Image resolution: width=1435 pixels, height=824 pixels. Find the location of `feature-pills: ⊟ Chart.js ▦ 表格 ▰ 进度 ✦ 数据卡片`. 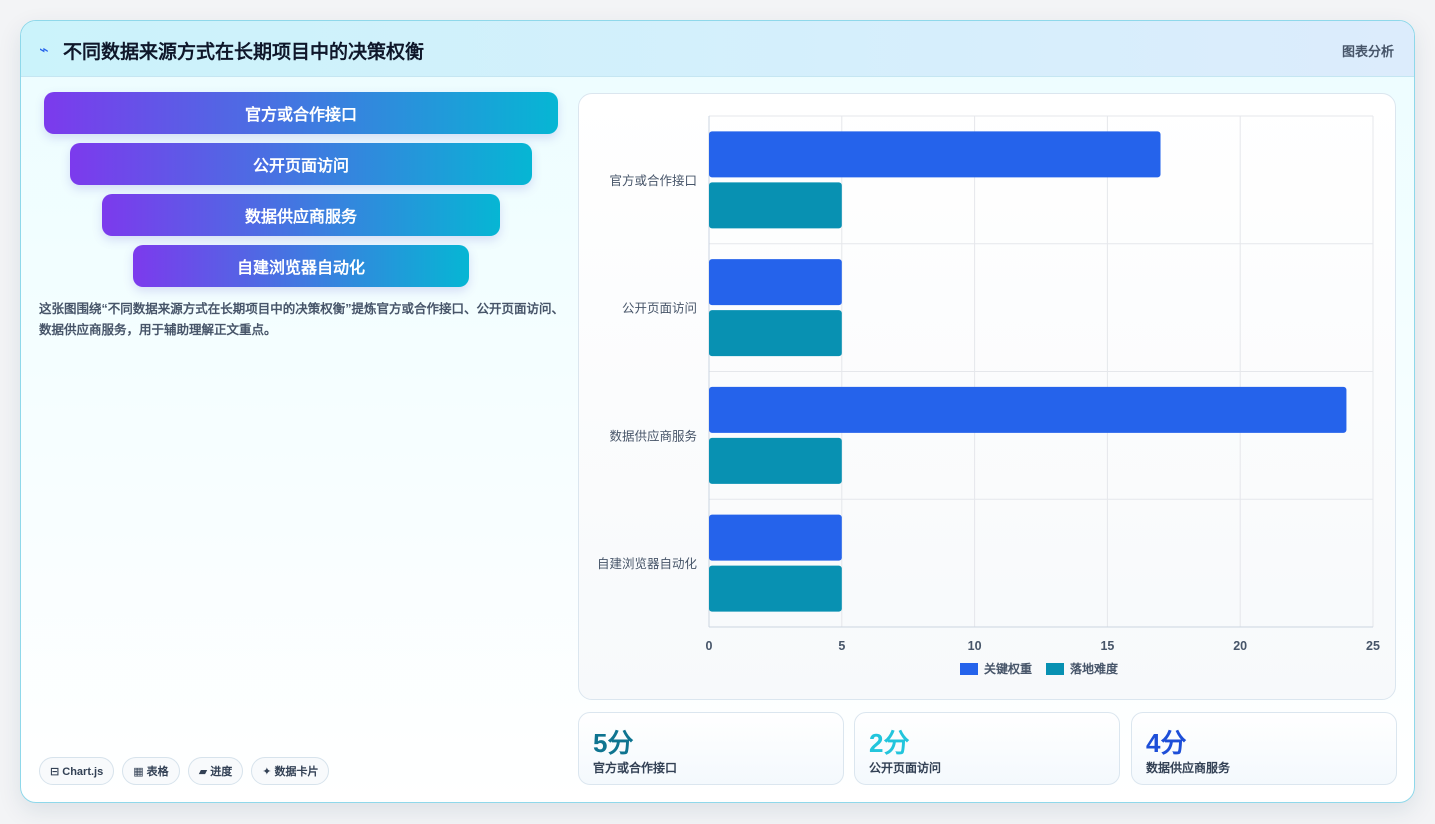

feature-pills: ⊟ Chart.js ▦ 表格 ▰ 进度 ✦ 数据卡片 is located at coordinates (184, 771).